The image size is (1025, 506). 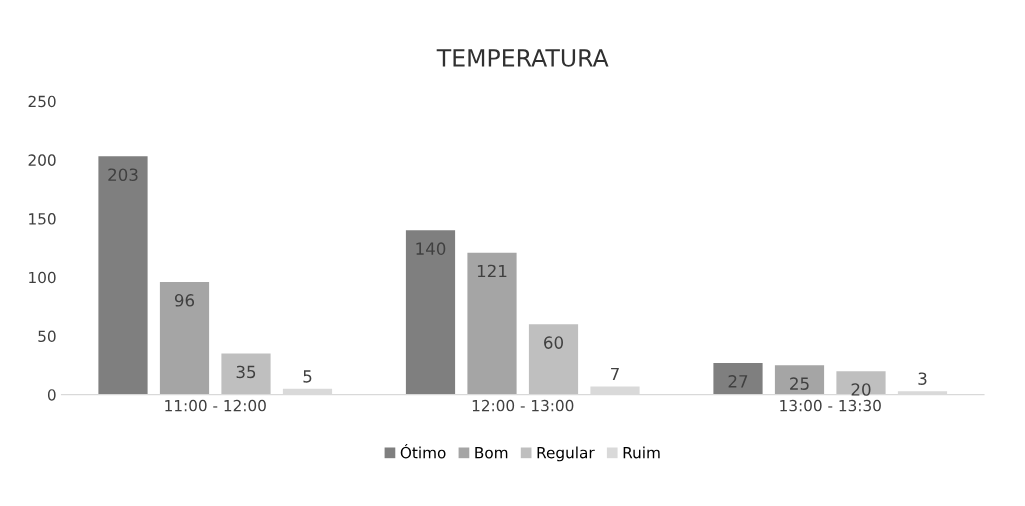 I want to click on data-label: 27, so click(x=738, y=381).